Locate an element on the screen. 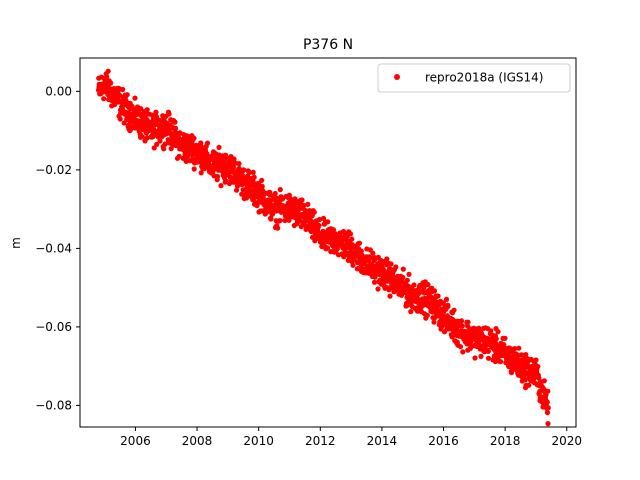  y-axis: 0.00 −0.02 −0.04 −0.06 −0.08 is located at coordinates (57, 248).